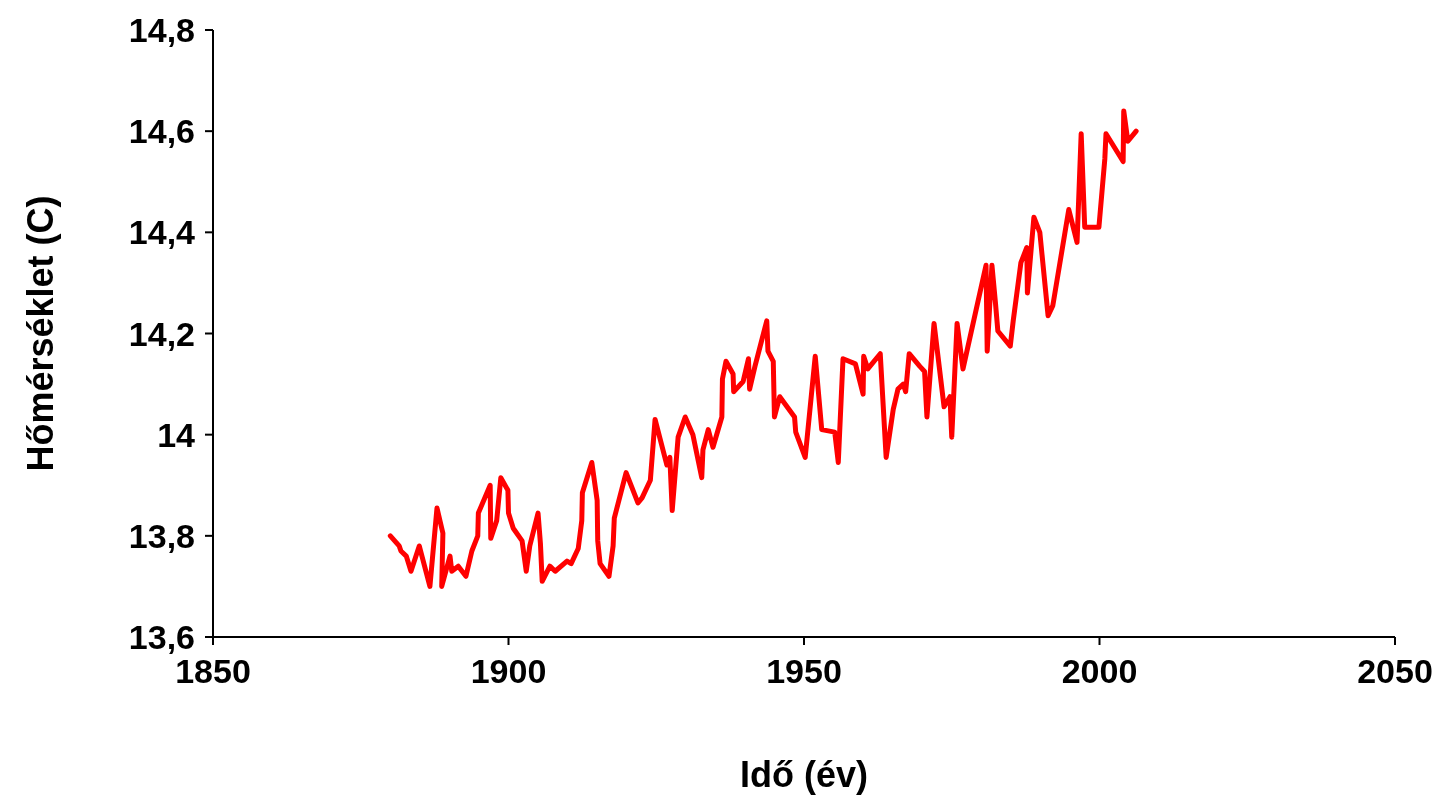 This screenshot has width=1451, height=809. I want to click on x-tick-label: 2000, so click(1099, 671).